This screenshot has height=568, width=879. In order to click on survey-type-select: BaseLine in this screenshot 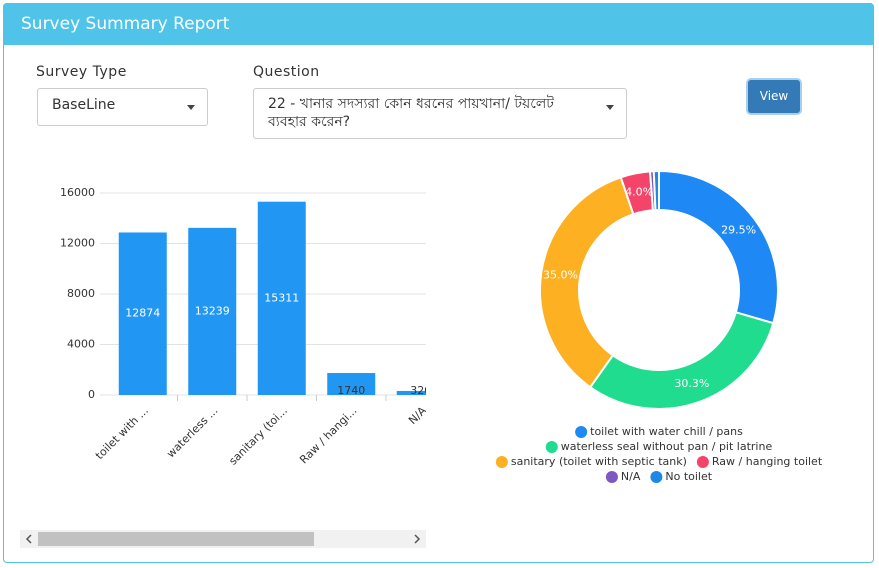, I will do `click(122, 107)`.